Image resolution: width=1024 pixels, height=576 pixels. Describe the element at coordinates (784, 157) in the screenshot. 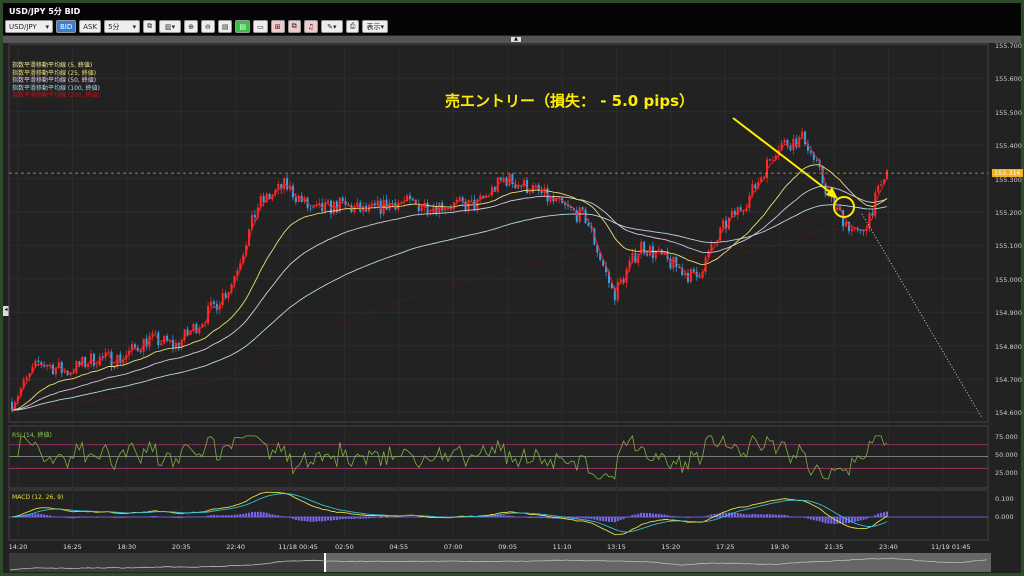

I see `annotation-arrow` at that location.